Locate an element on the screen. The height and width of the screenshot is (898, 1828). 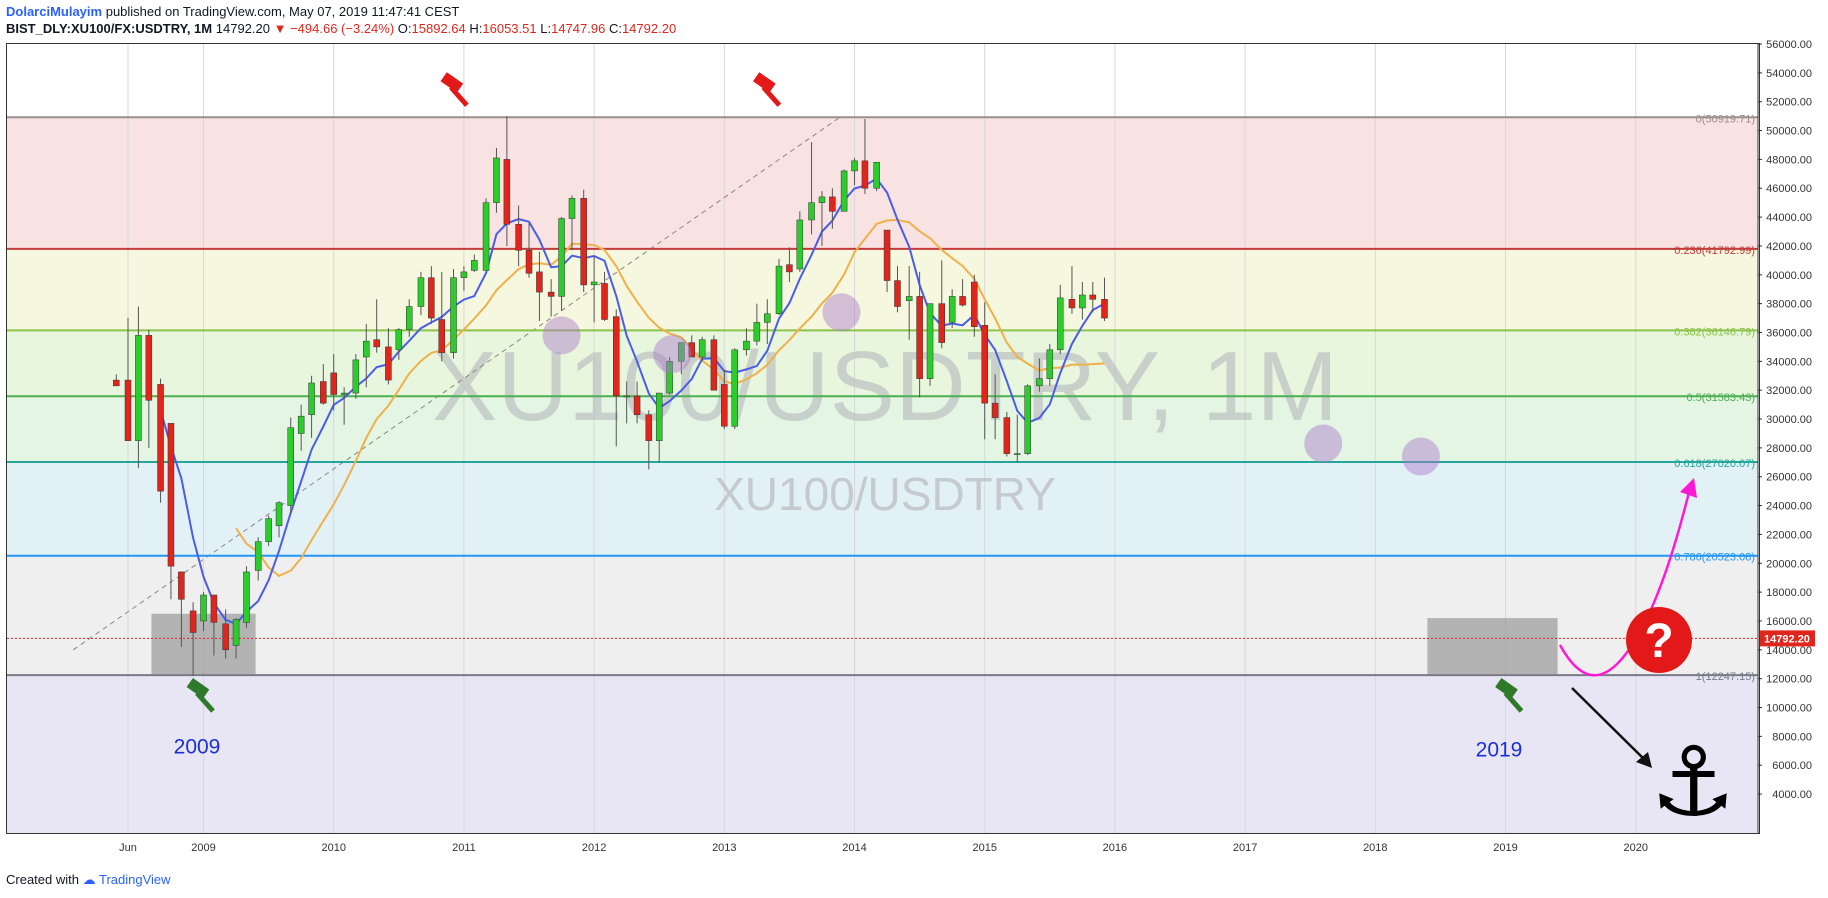
x-tick-label-12: 2020 is located at coordinates (1635, 848).